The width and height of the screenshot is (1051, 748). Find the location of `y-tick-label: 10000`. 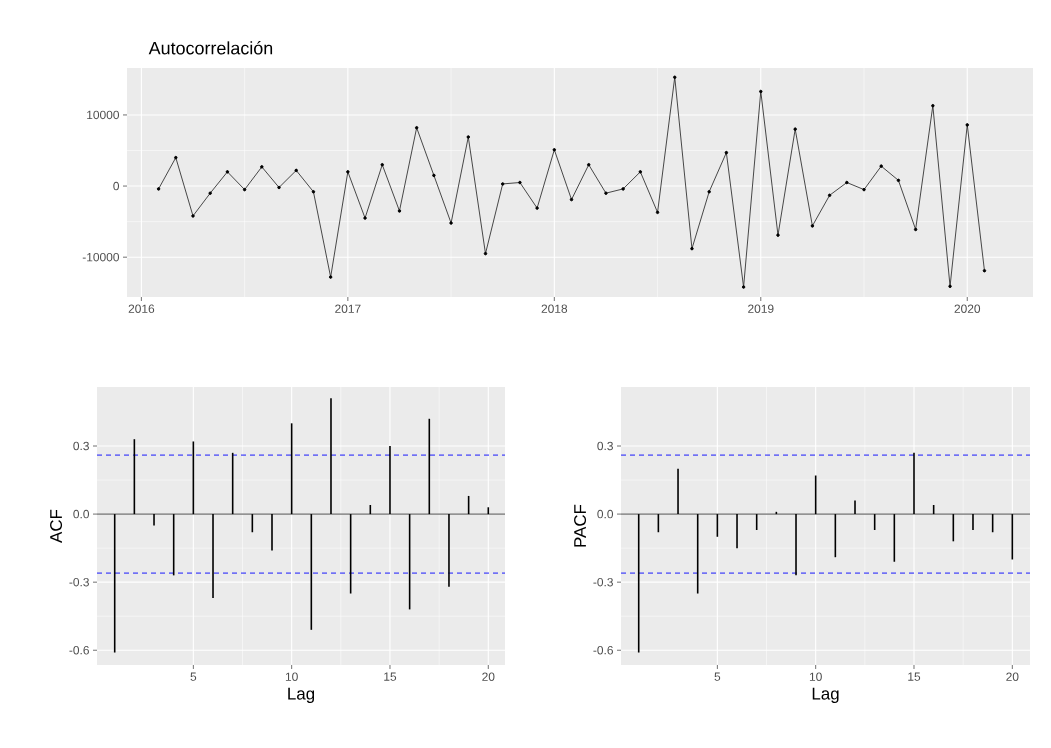

y-tick-label: 10000 is located at coordinates (103, 115).